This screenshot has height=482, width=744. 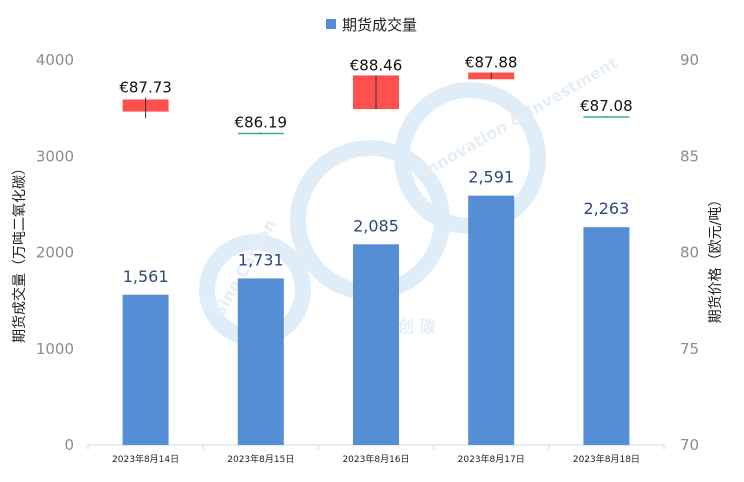 I want to click on y-right-tick-label: 90, so click(x=689, y=60).